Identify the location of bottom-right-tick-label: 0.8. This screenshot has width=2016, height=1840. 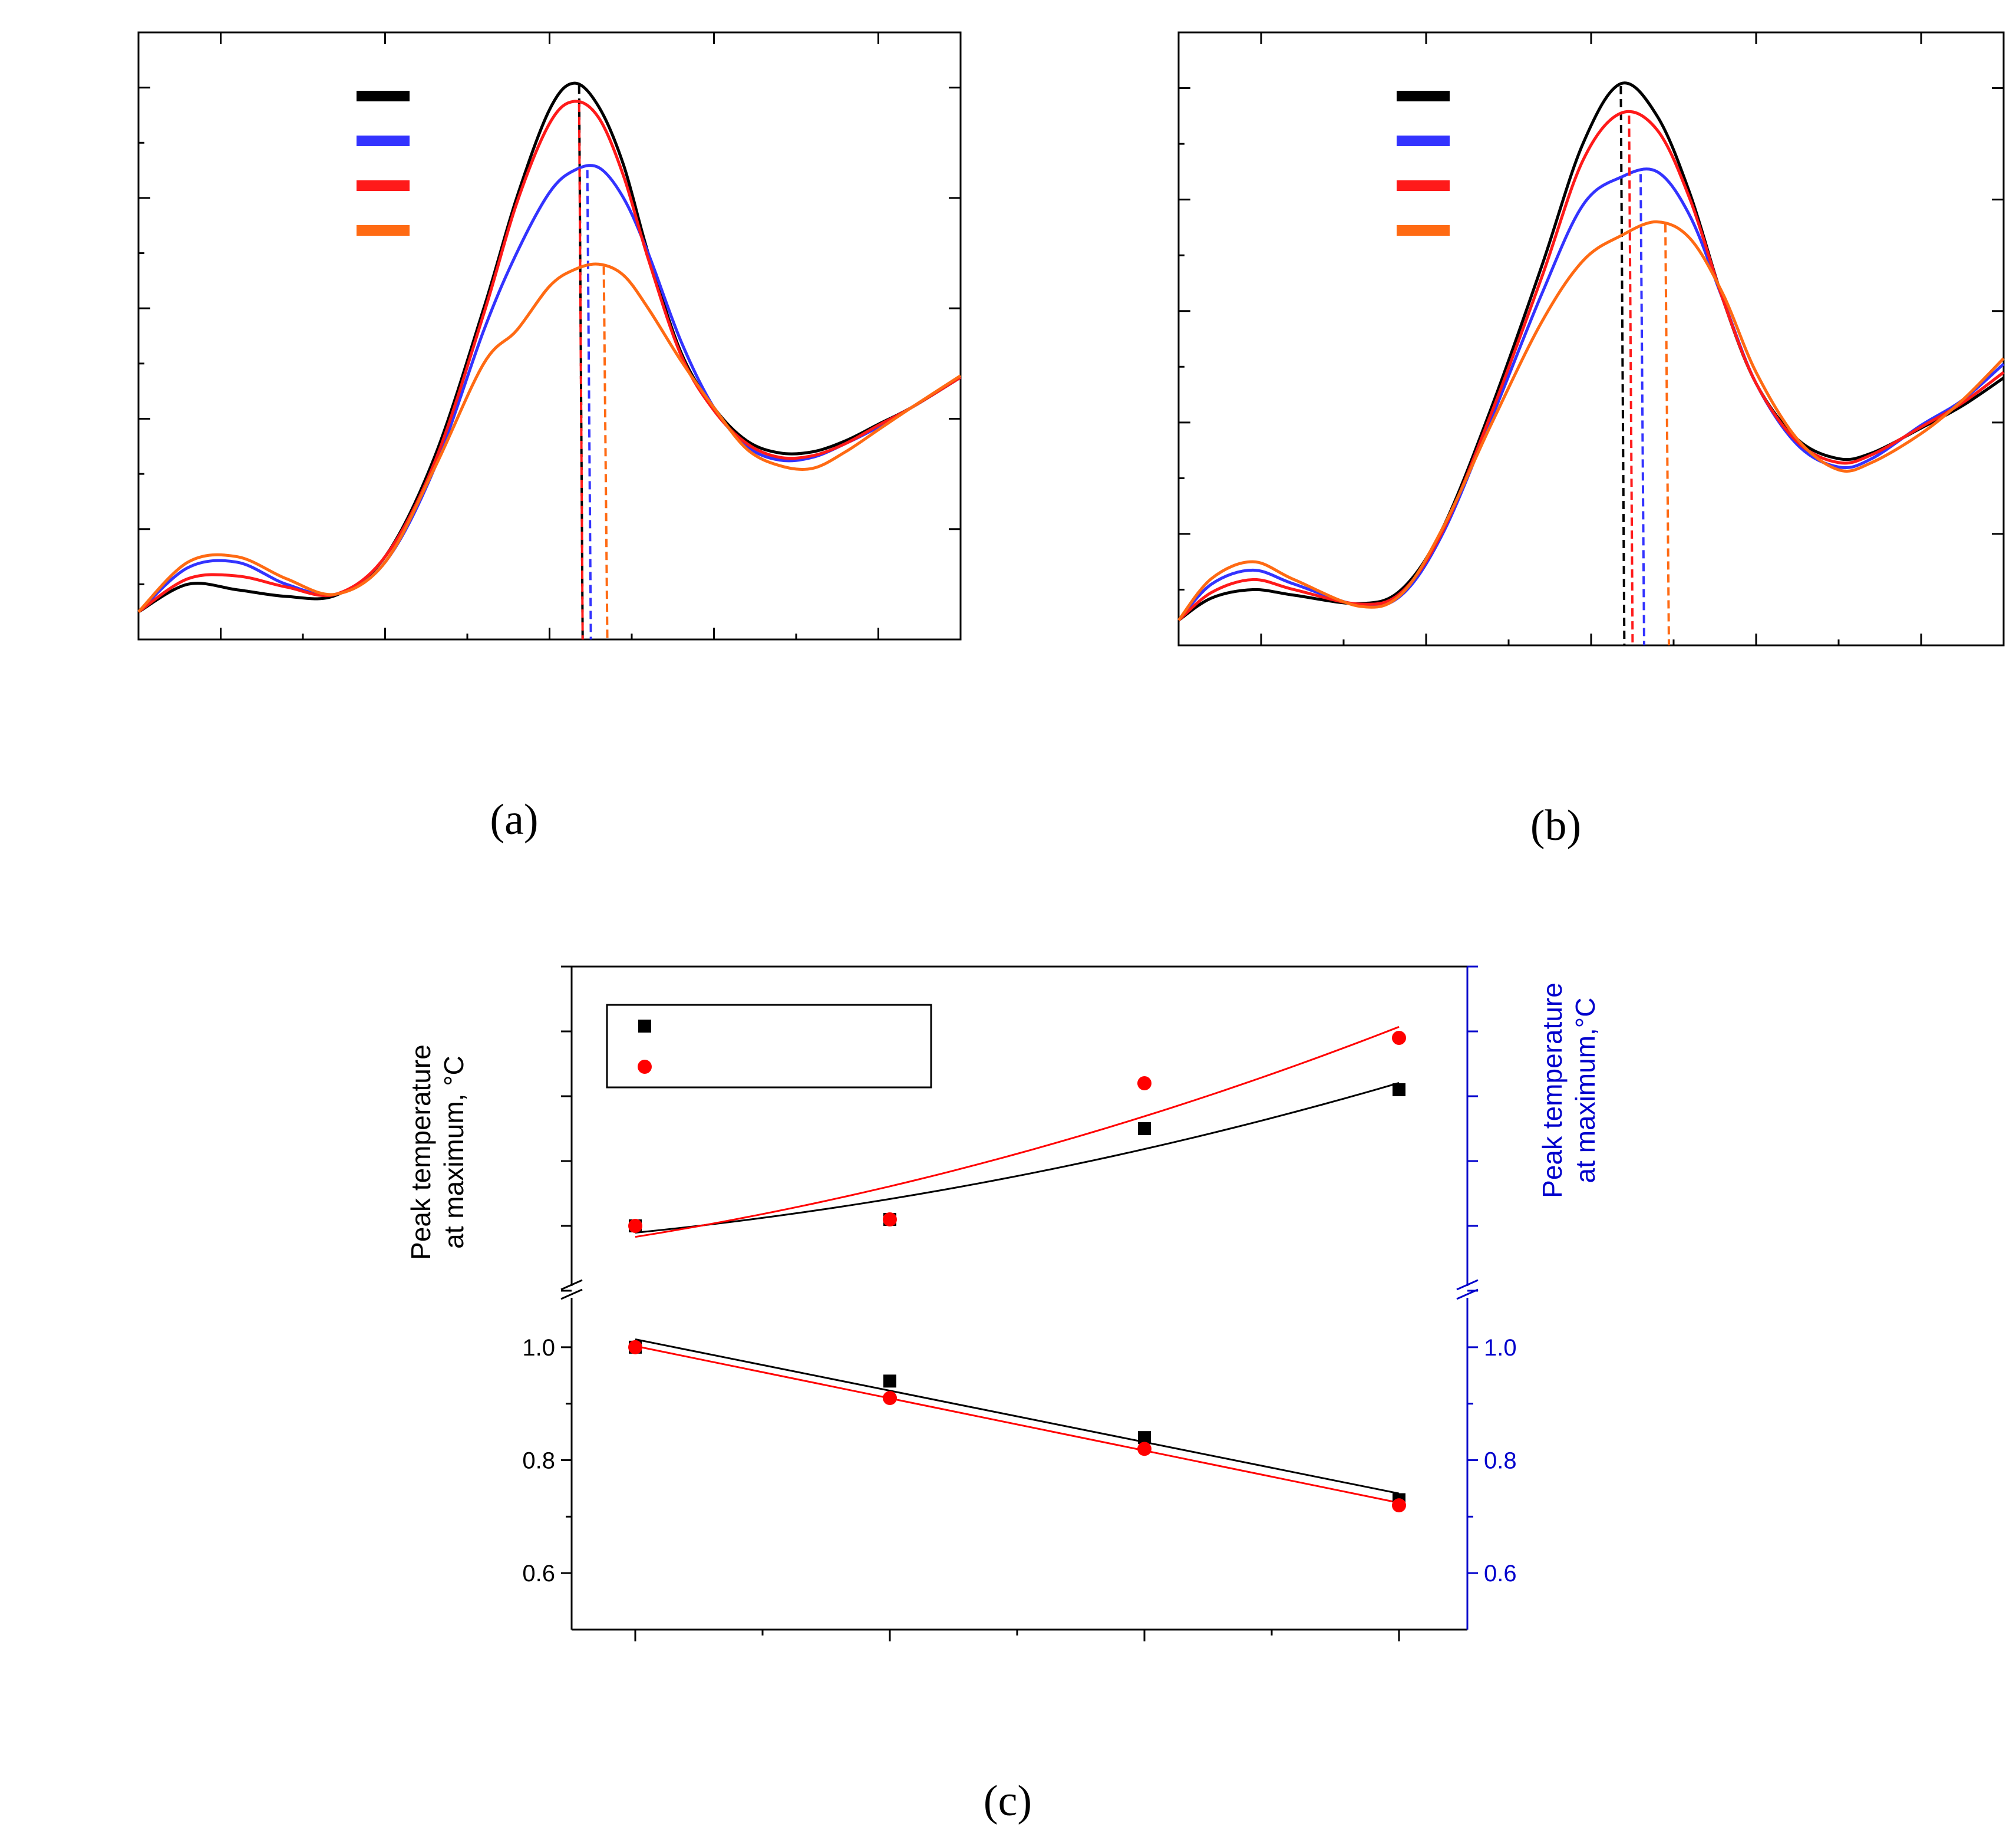
(1500, 1461).